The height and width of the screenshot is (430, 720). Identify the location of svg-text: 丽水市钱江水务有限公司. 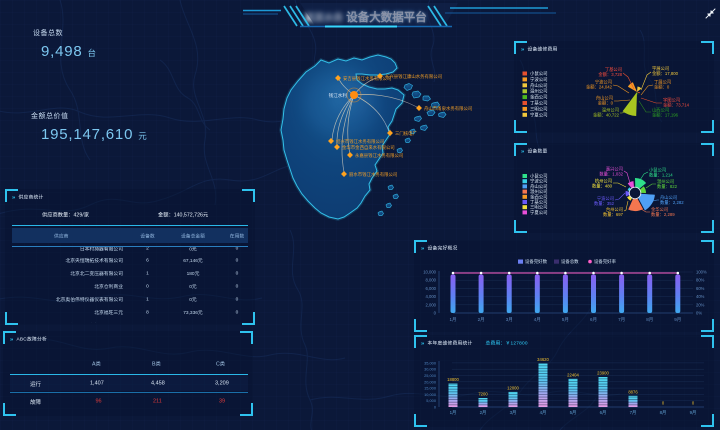
(373, 174).